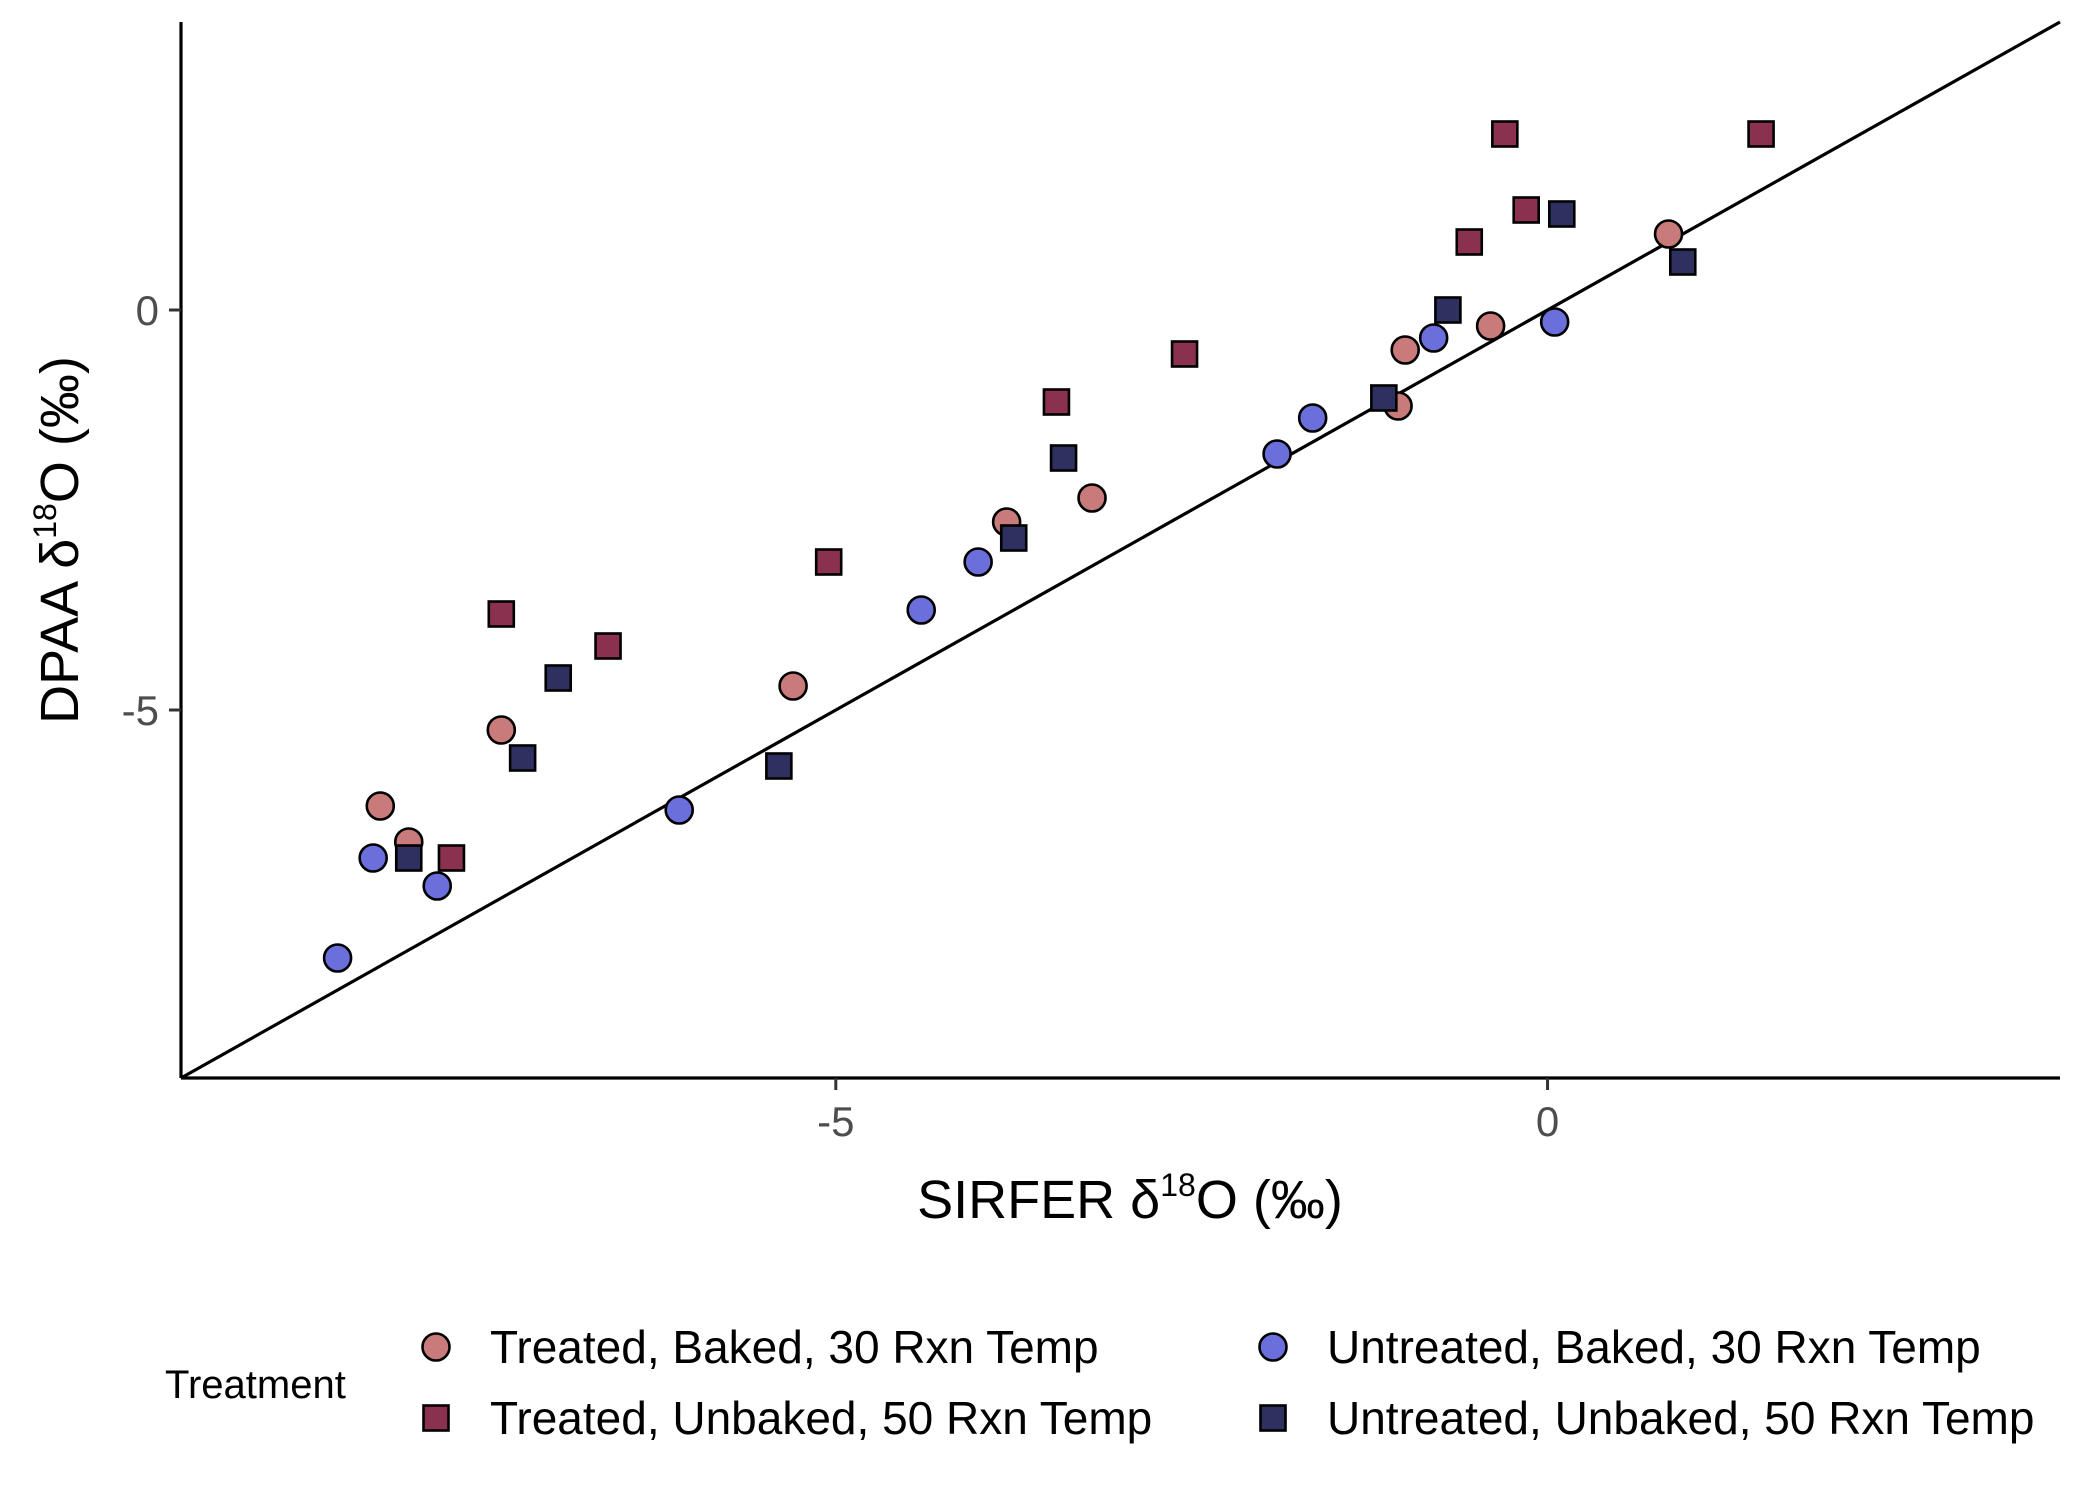 Image resolution: width=2100 pixels, height=1500 pixels. I want to click on legend-label: Treated, Baked, 30 Rxn Temp, so click(794, 1347).